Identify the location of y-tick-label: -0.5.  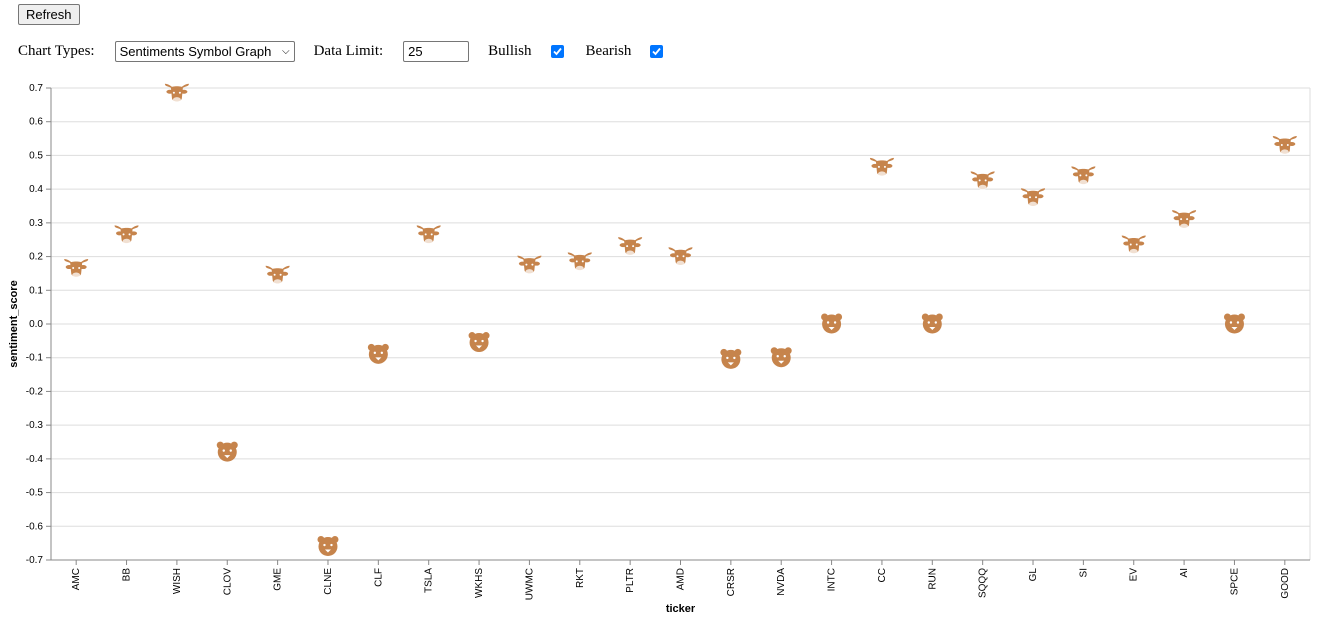
(35, 493).